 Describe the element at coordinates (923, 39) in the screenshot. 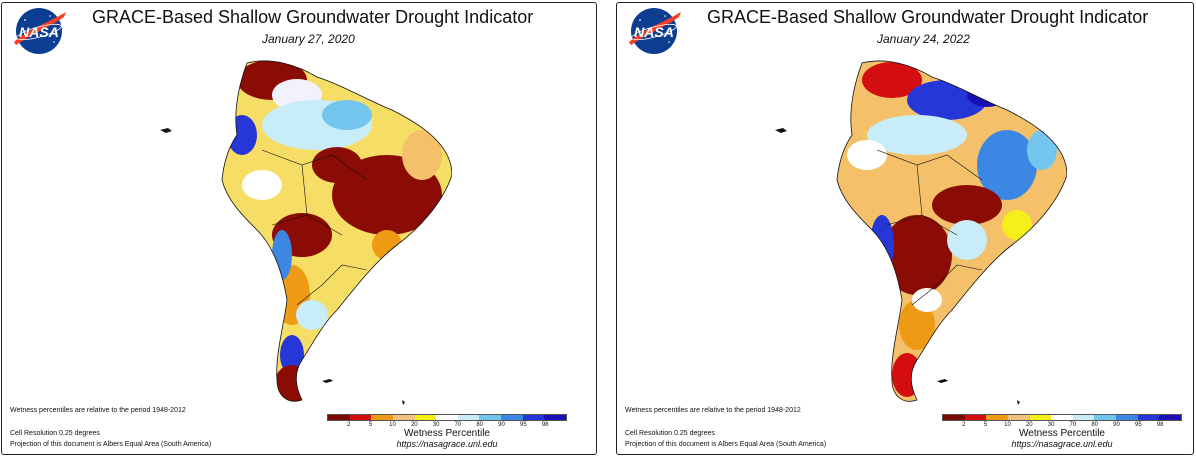

I see `map-date: January 24, 2022` at that location.